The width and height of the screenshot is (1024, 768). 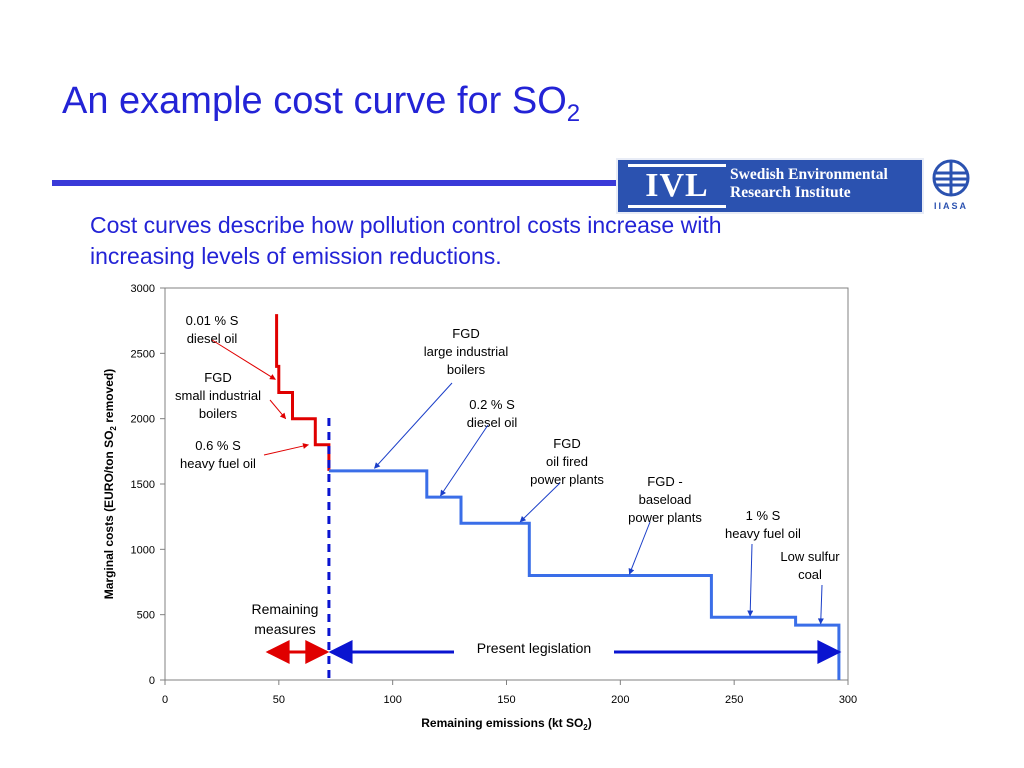 What do you see at coordinates (303, 392) in the screenshot?
I see `remaining-measures-cost-line` at bounding box center [303, 392].